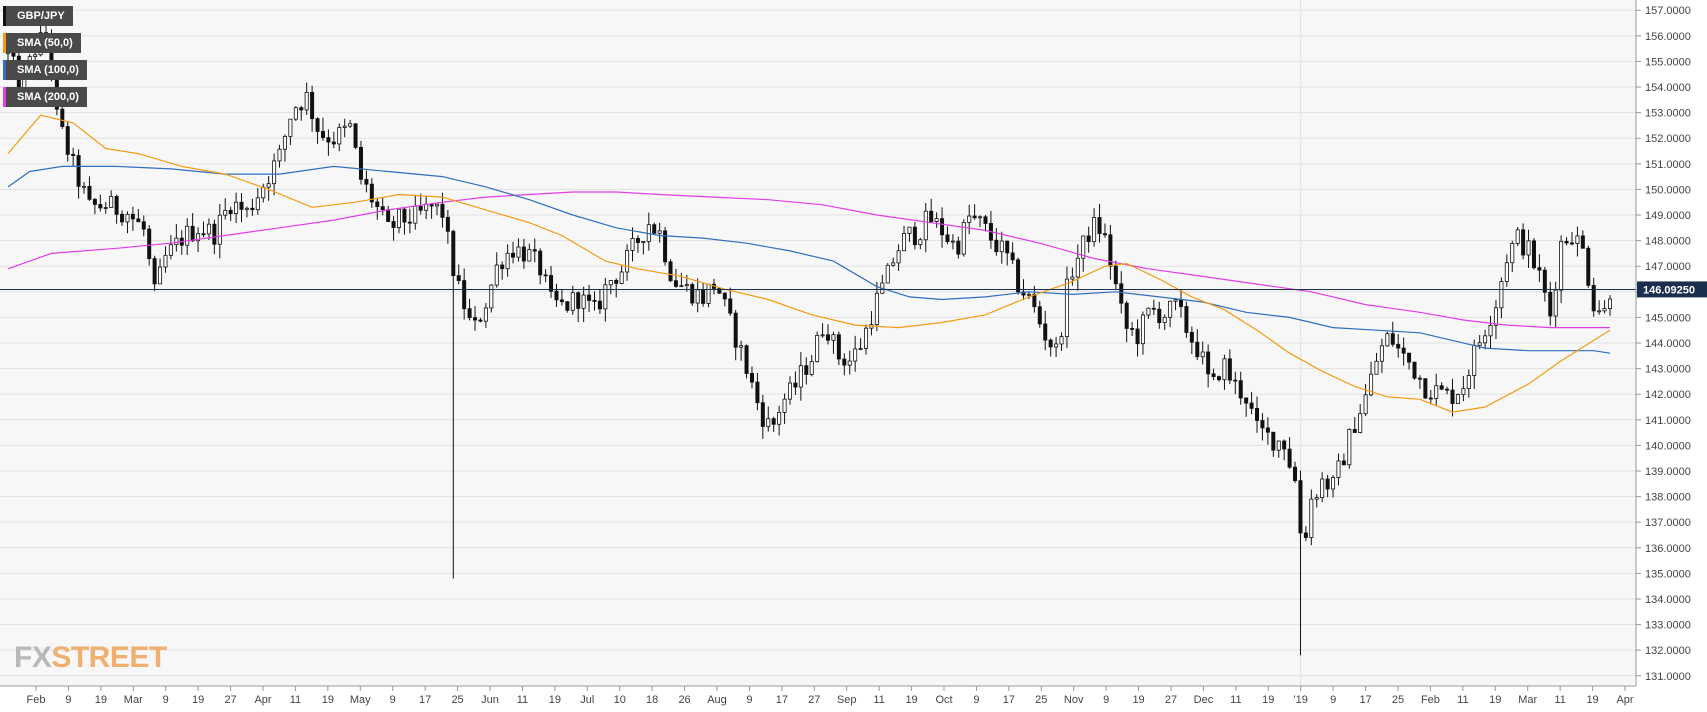  I want to click on legend-item-sma200: SMA (200,0), so click(45, 97).